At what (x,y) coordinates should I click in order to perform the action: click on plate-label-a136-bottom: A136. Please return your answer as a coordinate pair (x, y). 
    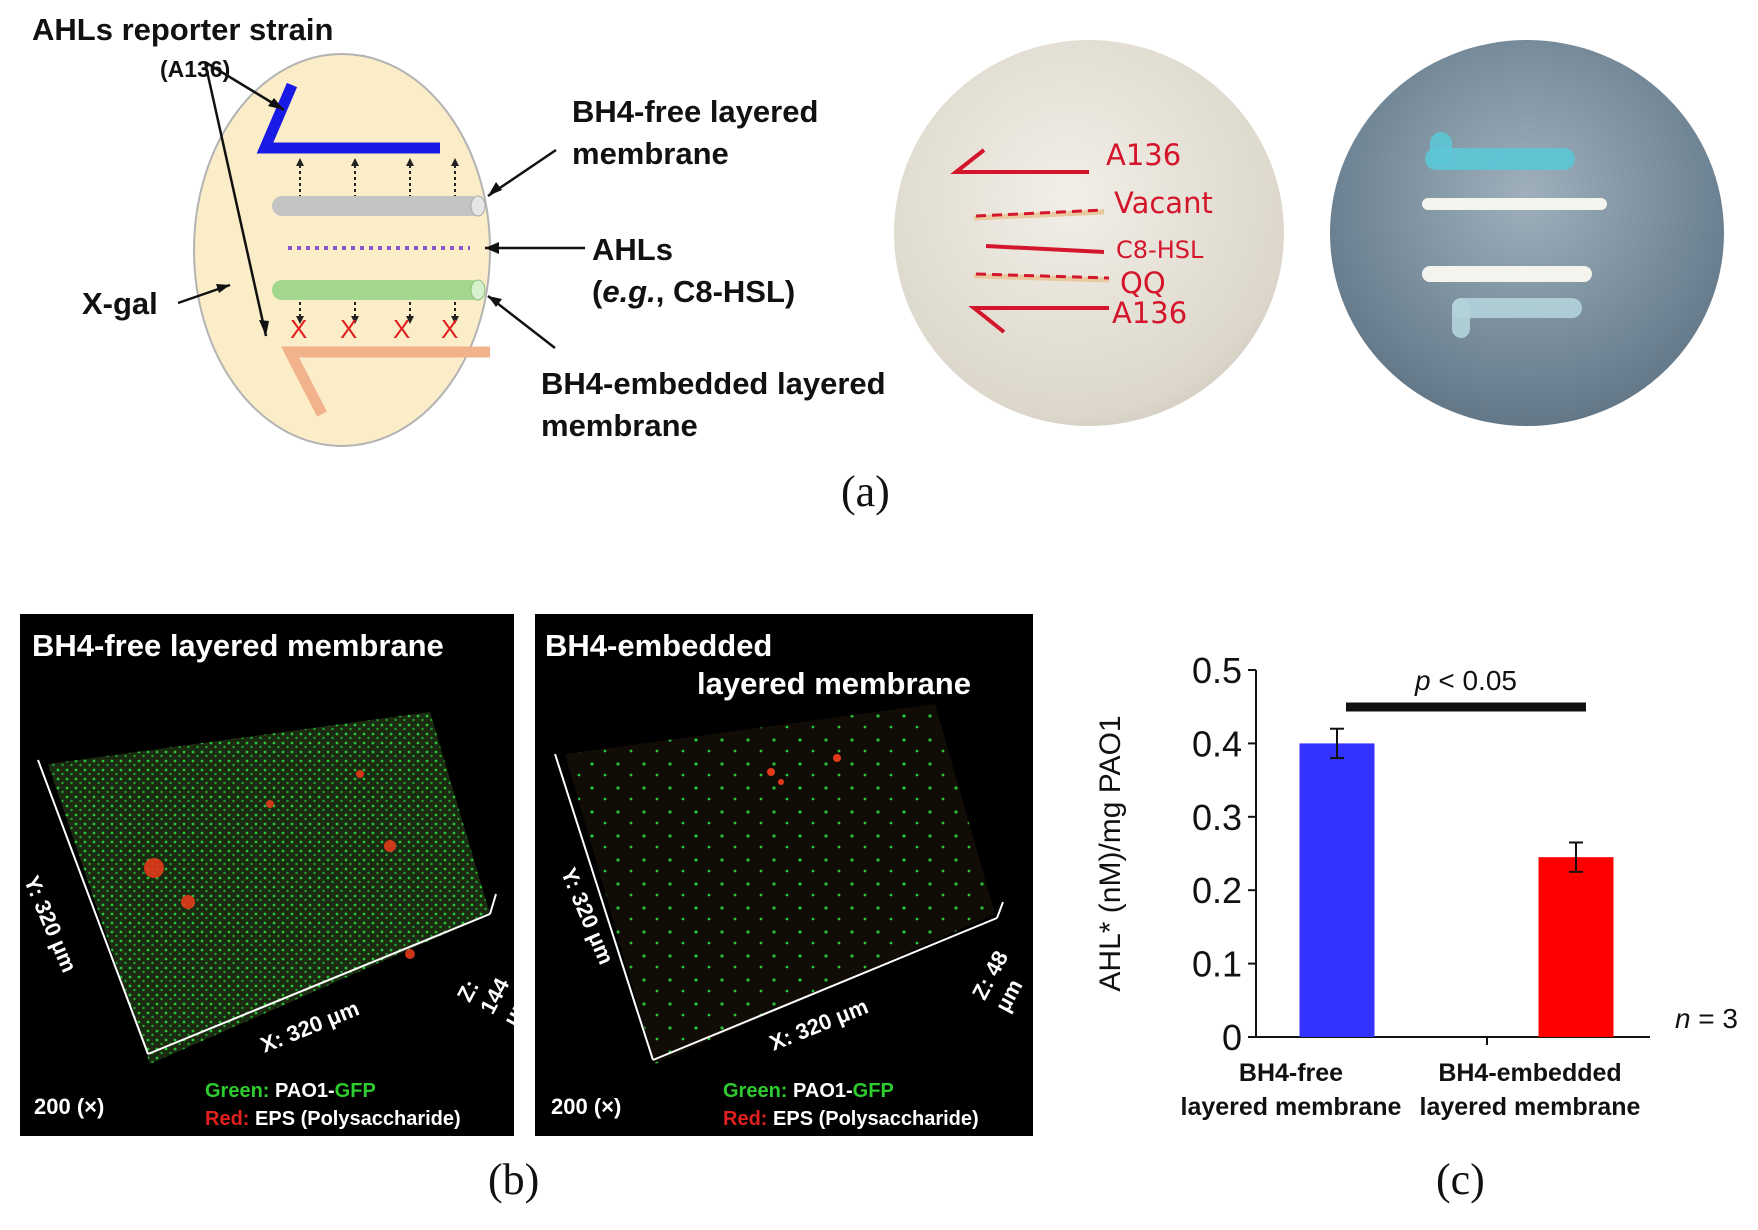
    Looking at the image, I should click on (1150, 313).